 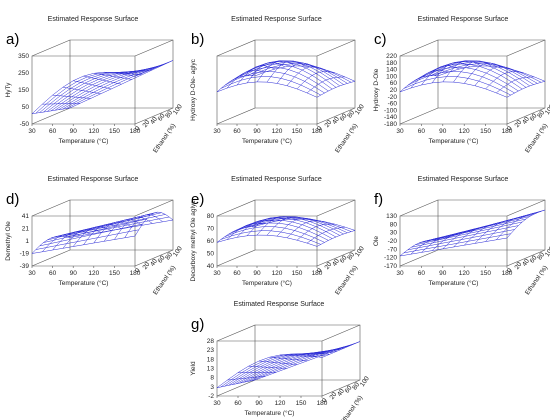 I want to click on panel-label: c), so click(x=380, y=39).